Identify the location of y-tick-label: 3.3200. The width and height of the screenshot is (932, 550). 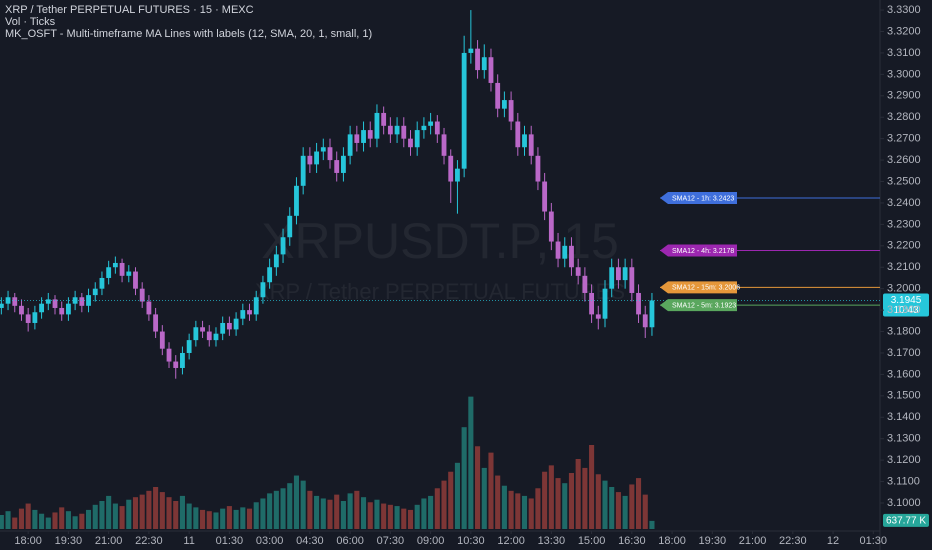
(904, 31).